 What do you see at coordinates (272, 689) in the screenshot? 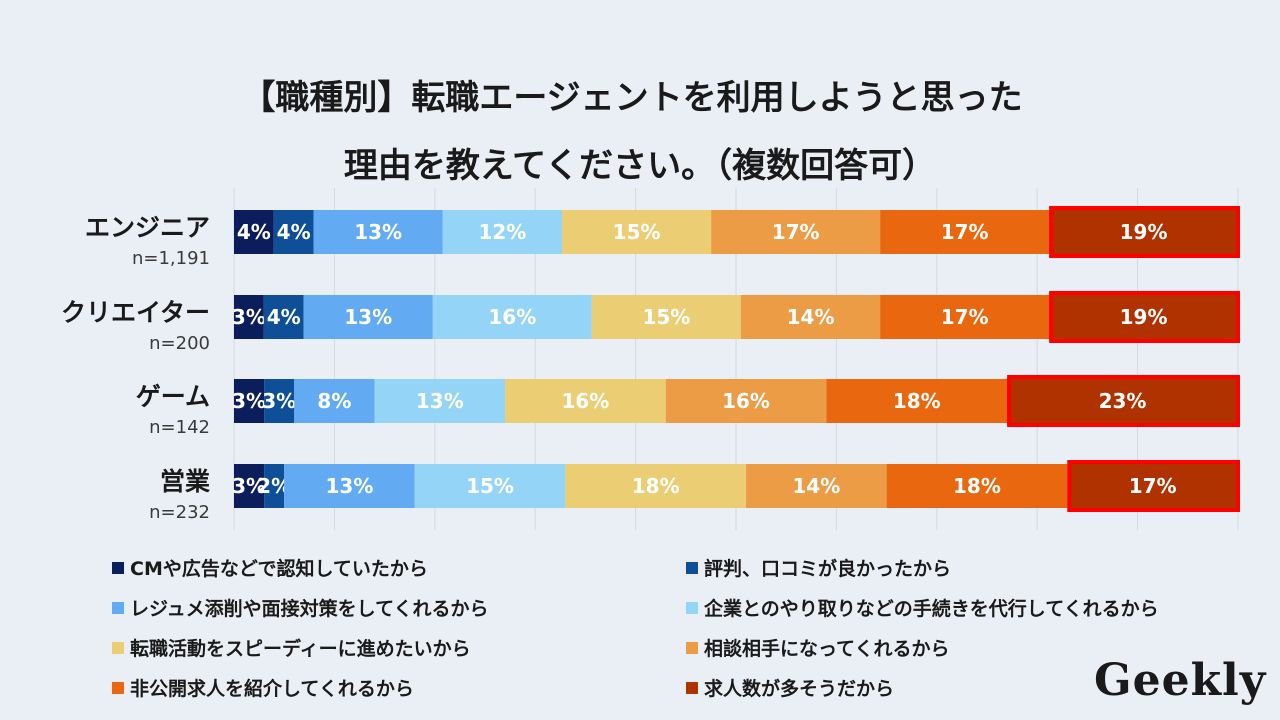
I see `legend-label: 非公開求人を紹介してくれるから` at bounding box center [272, 689].